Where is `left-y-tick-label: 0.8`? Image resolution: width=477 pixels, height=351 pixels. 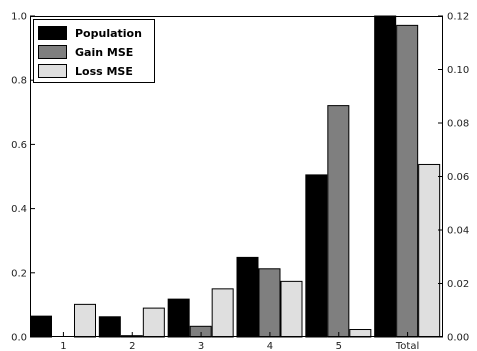
left-y-tick-label: 0.8 is located at coordinates (19, 81).